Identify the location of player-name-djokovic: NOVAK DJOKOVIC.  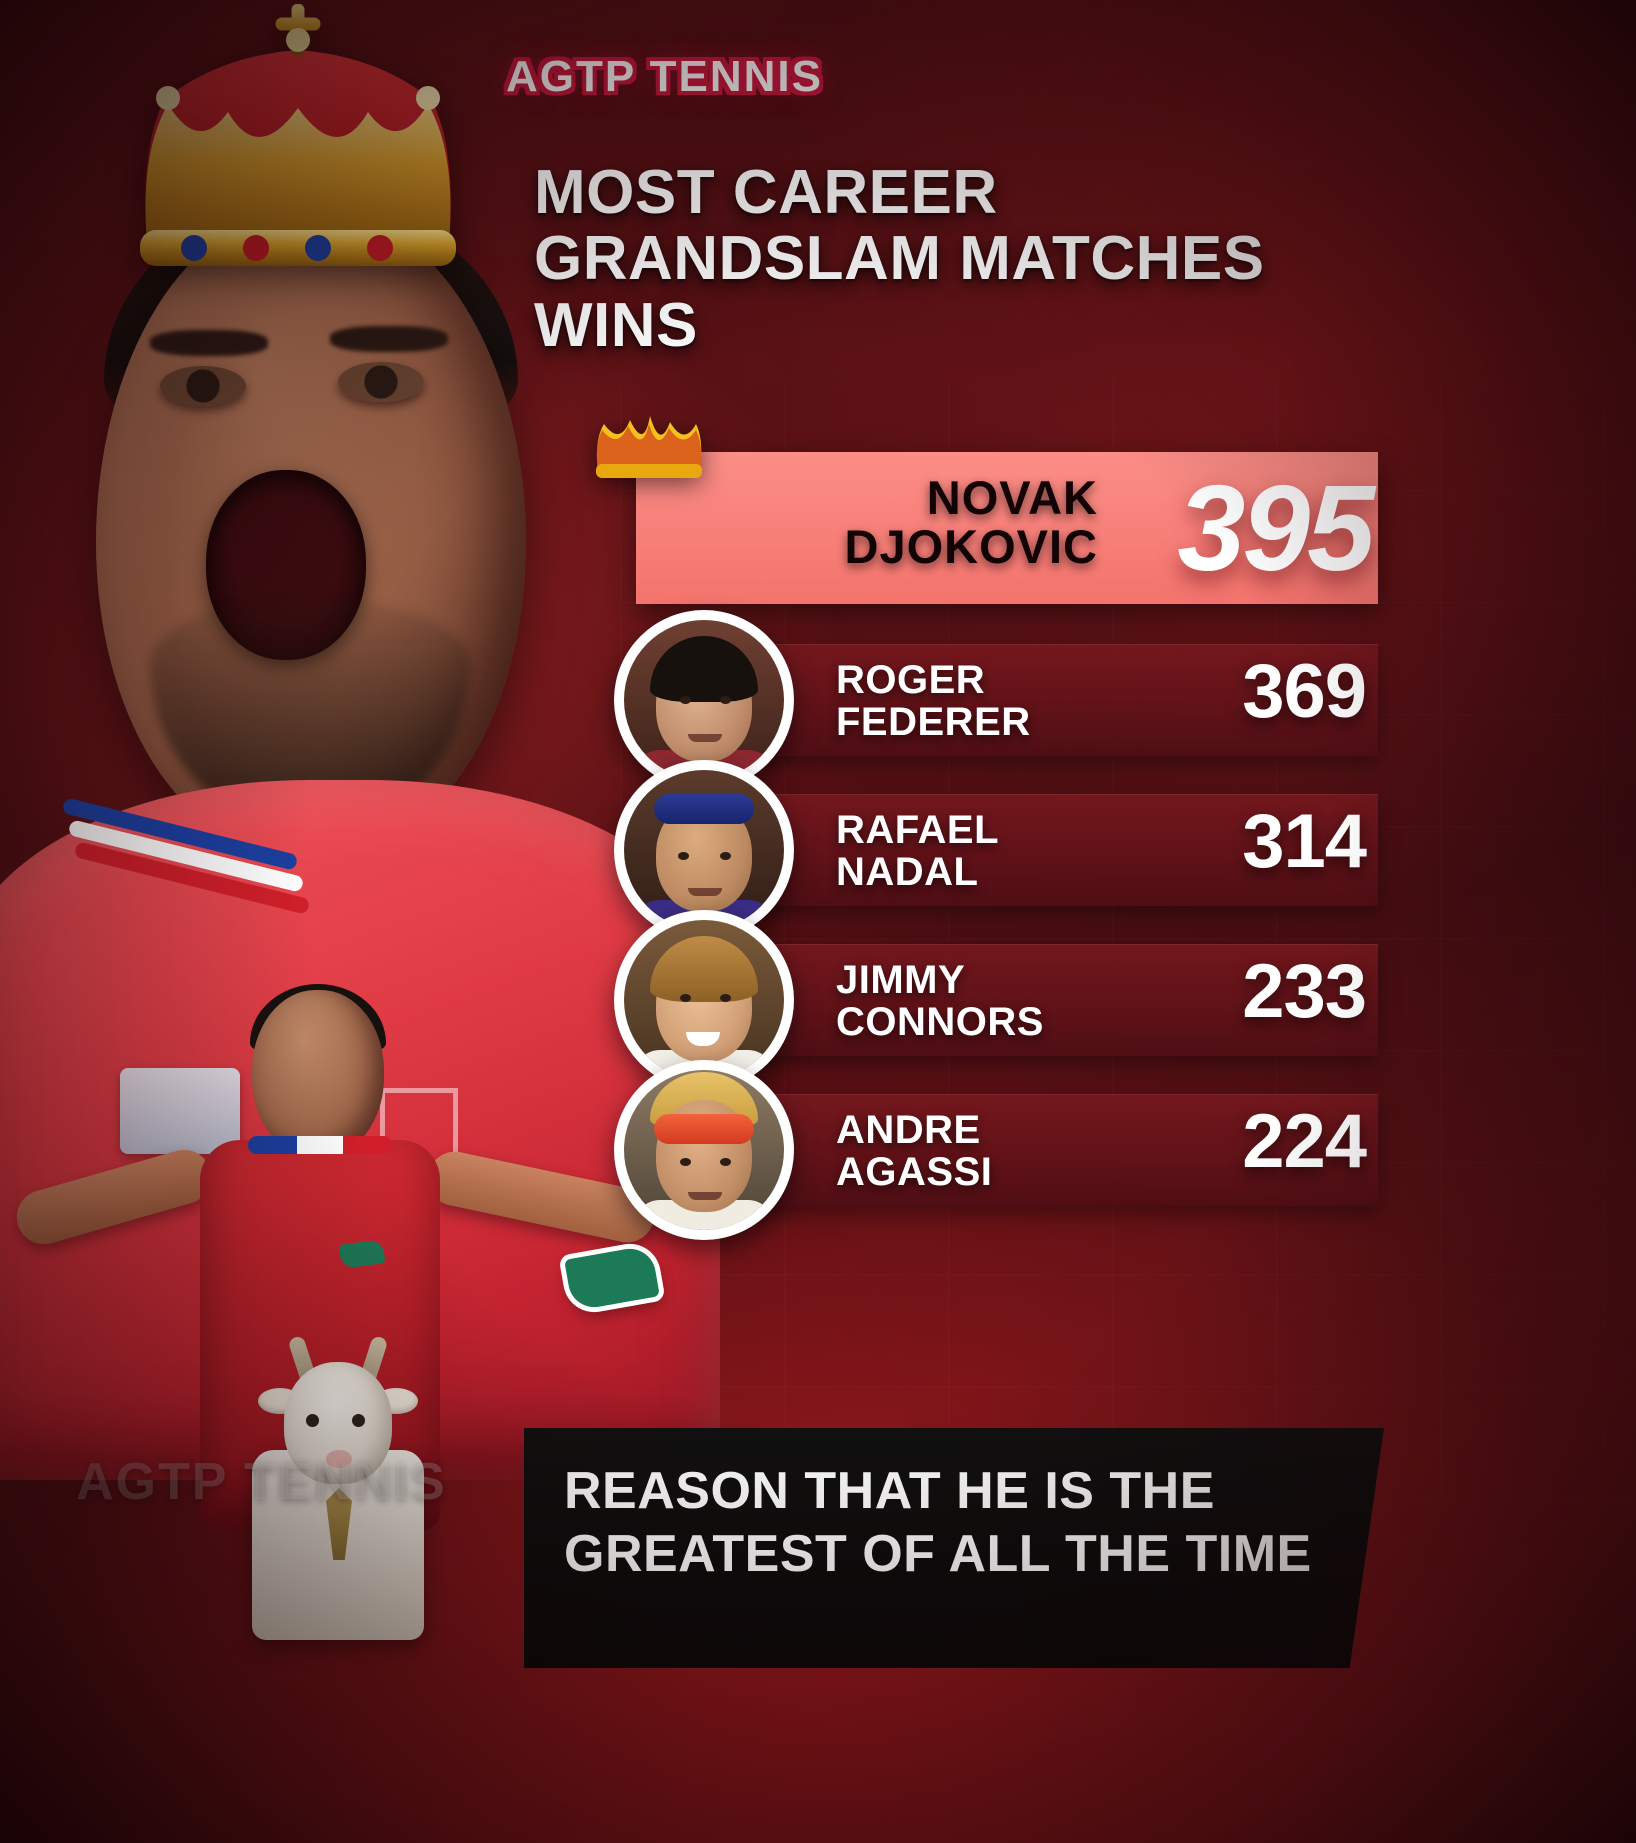
(910, 522).